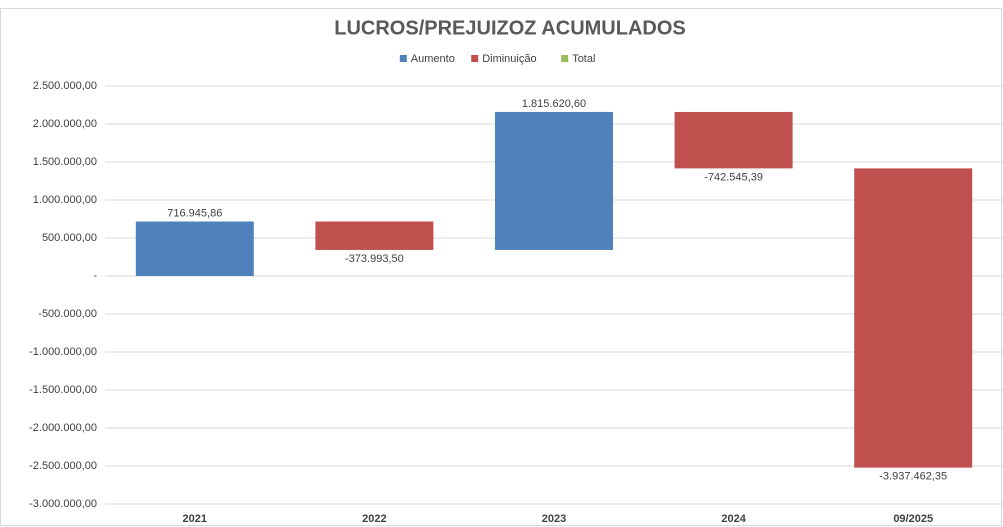 This screenshot has width=1003, height=527. Describe the element at coordinates (65, 162) in the screenshot. I see `y-tick-label: 1.500.000,00` at that location.